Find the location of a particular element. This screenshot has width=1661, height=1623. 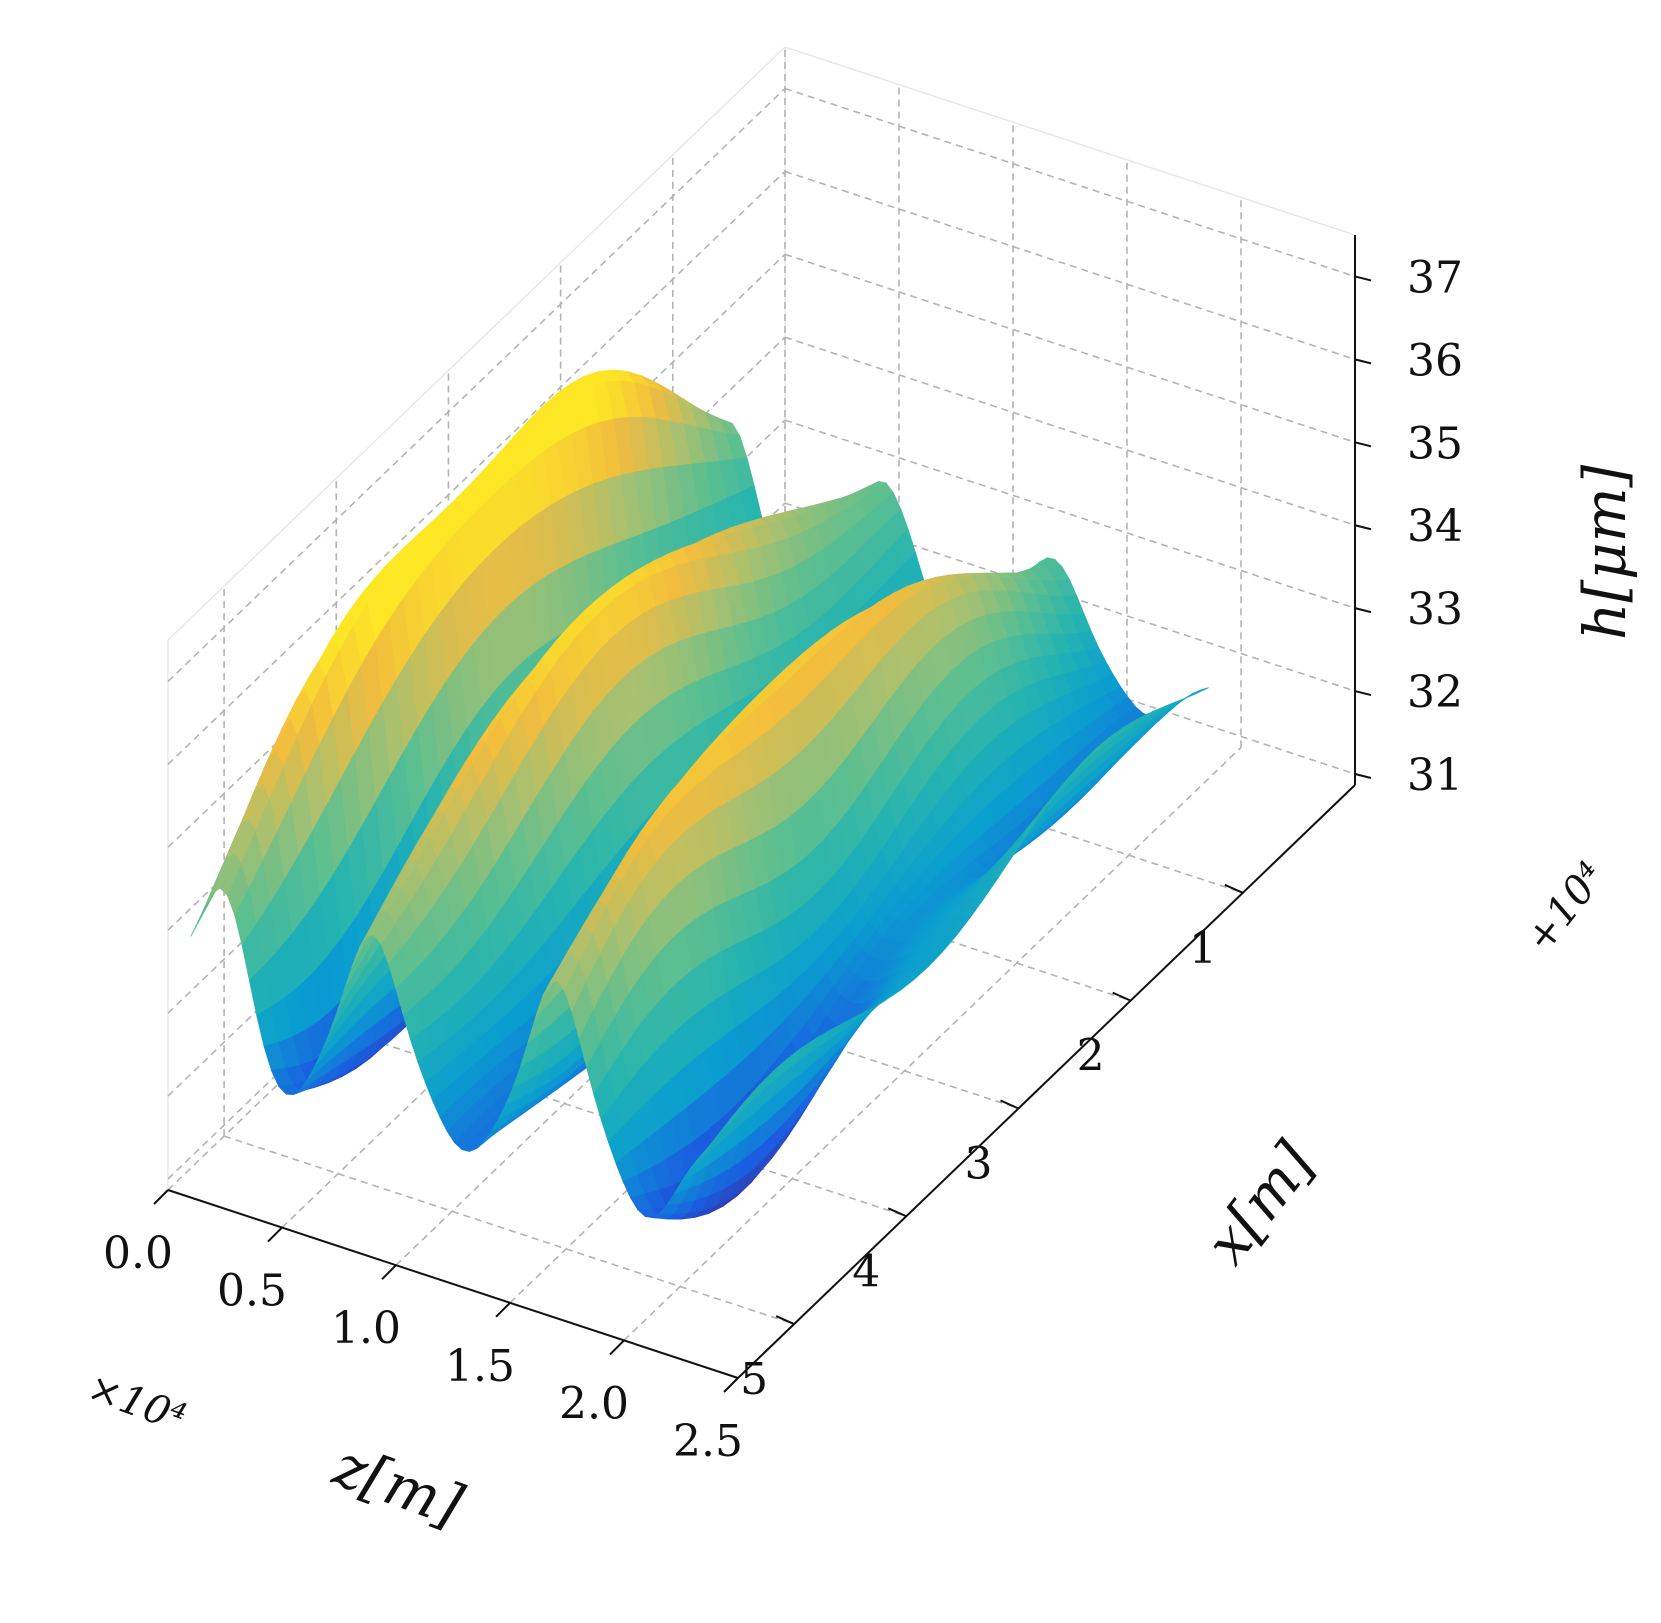

z-tick-label: 2.0 is located at coordinates (594, 1403).